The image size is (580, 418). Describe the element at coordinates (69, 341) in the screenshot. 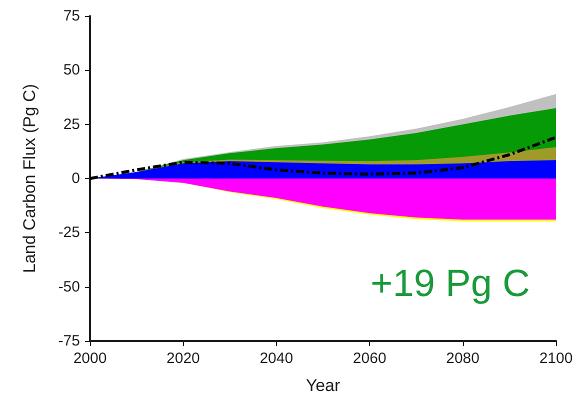

I see `y-tick-label: -75` at that location.